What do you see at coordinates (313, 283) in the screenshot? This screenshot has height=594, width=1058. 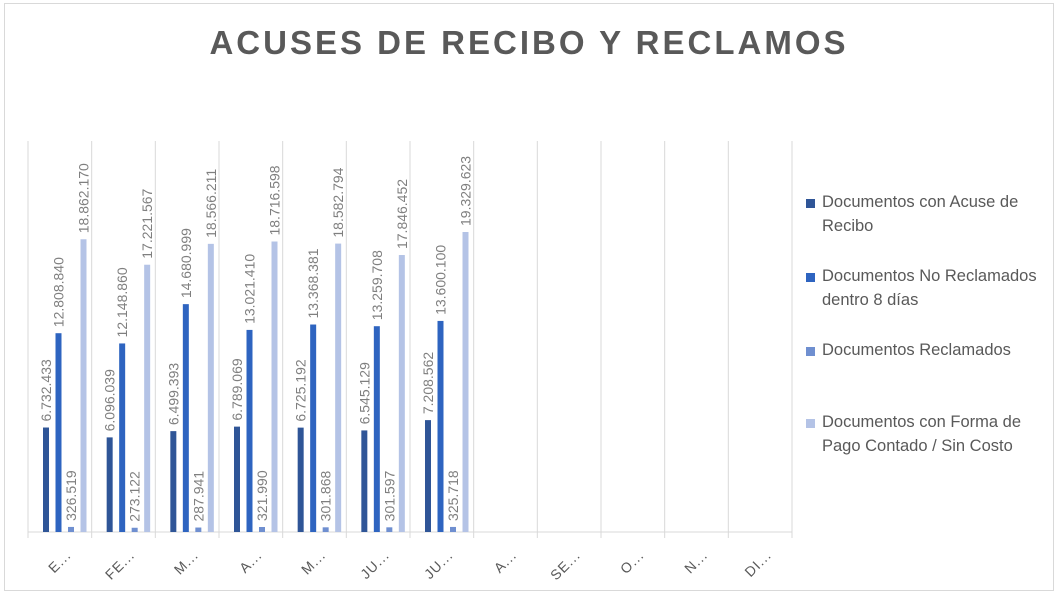 I see `data-label: 13.368.381` at bounding box center [313, 283].